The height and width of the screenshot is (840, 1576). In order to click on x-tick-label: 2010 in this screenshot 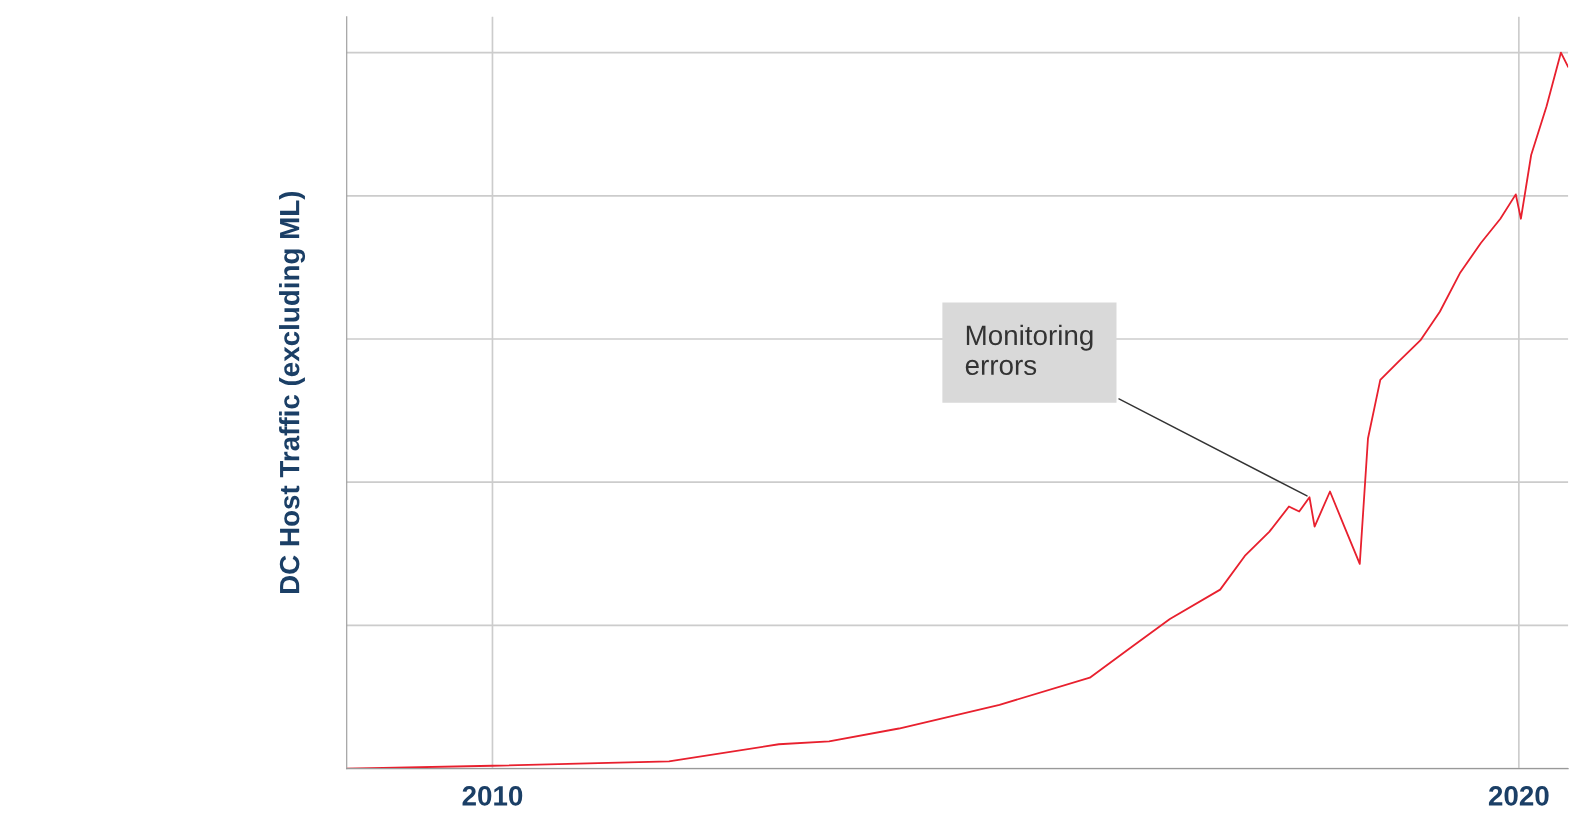, I will do `click(492, 796)`.